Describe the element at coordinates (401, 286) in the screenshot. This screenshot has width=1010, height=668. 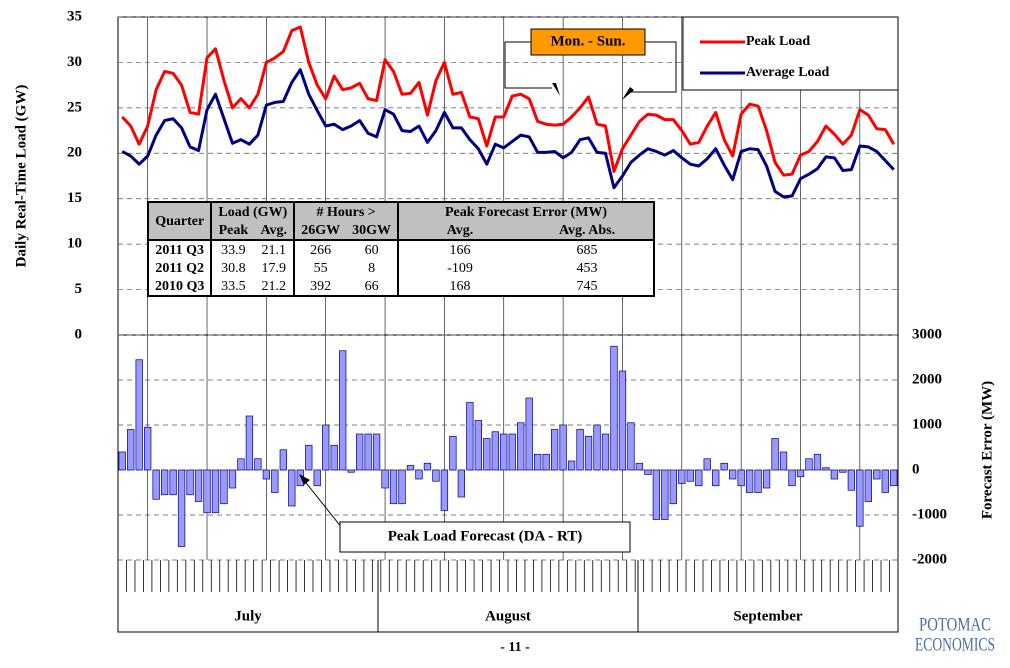
I see `table-row: 2010 Q3 33.5 21.2 392 66 168 745` at that location.